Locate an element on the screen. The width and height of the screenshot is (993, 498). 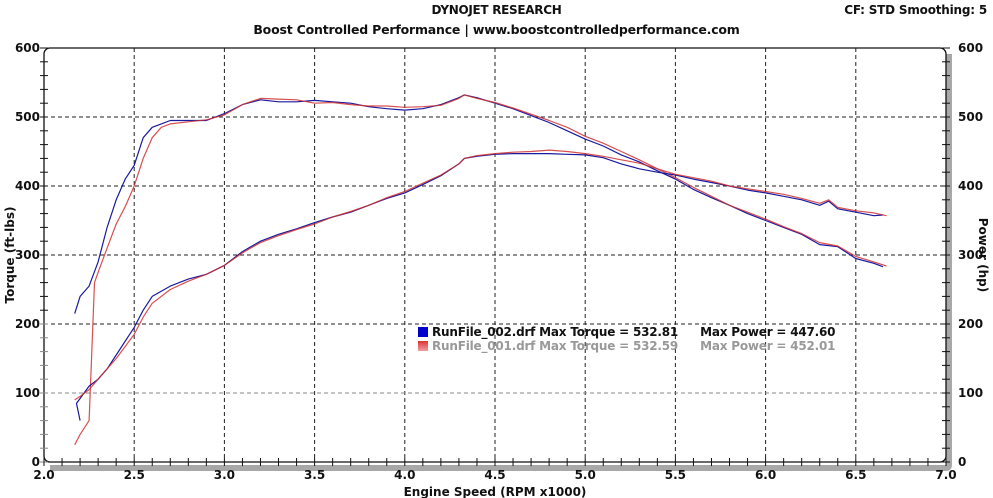
y2-tick-label: 0 is located at coordinates (962, 462).